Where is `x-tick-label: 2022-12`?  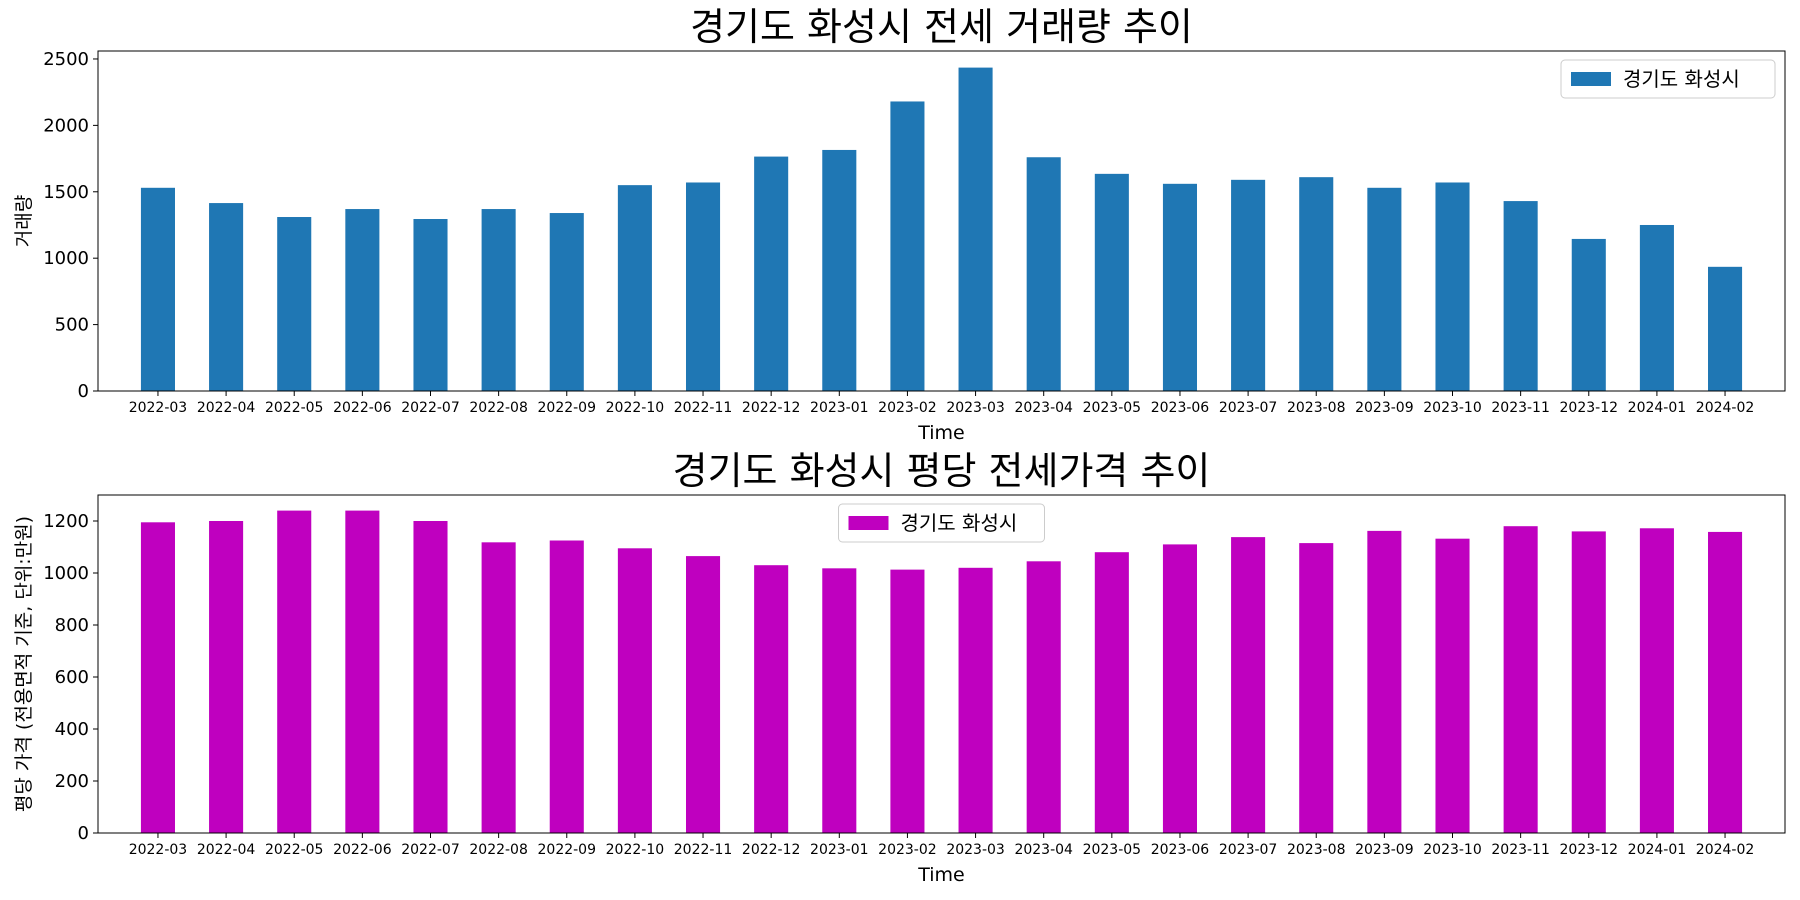 x-tick-label: 2022-12 is located at coordinates (771, 850).